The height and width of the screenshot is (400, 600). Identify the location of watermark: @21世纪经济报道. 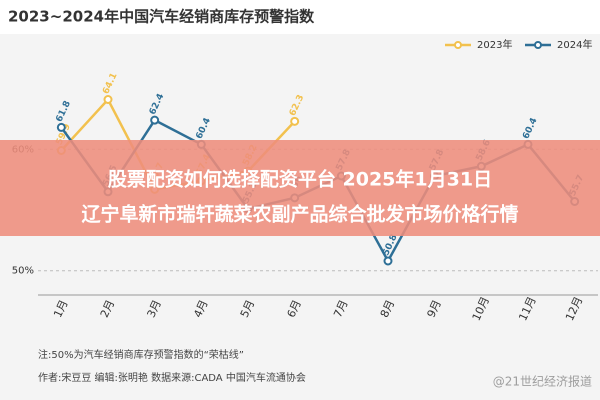
(542, 381).